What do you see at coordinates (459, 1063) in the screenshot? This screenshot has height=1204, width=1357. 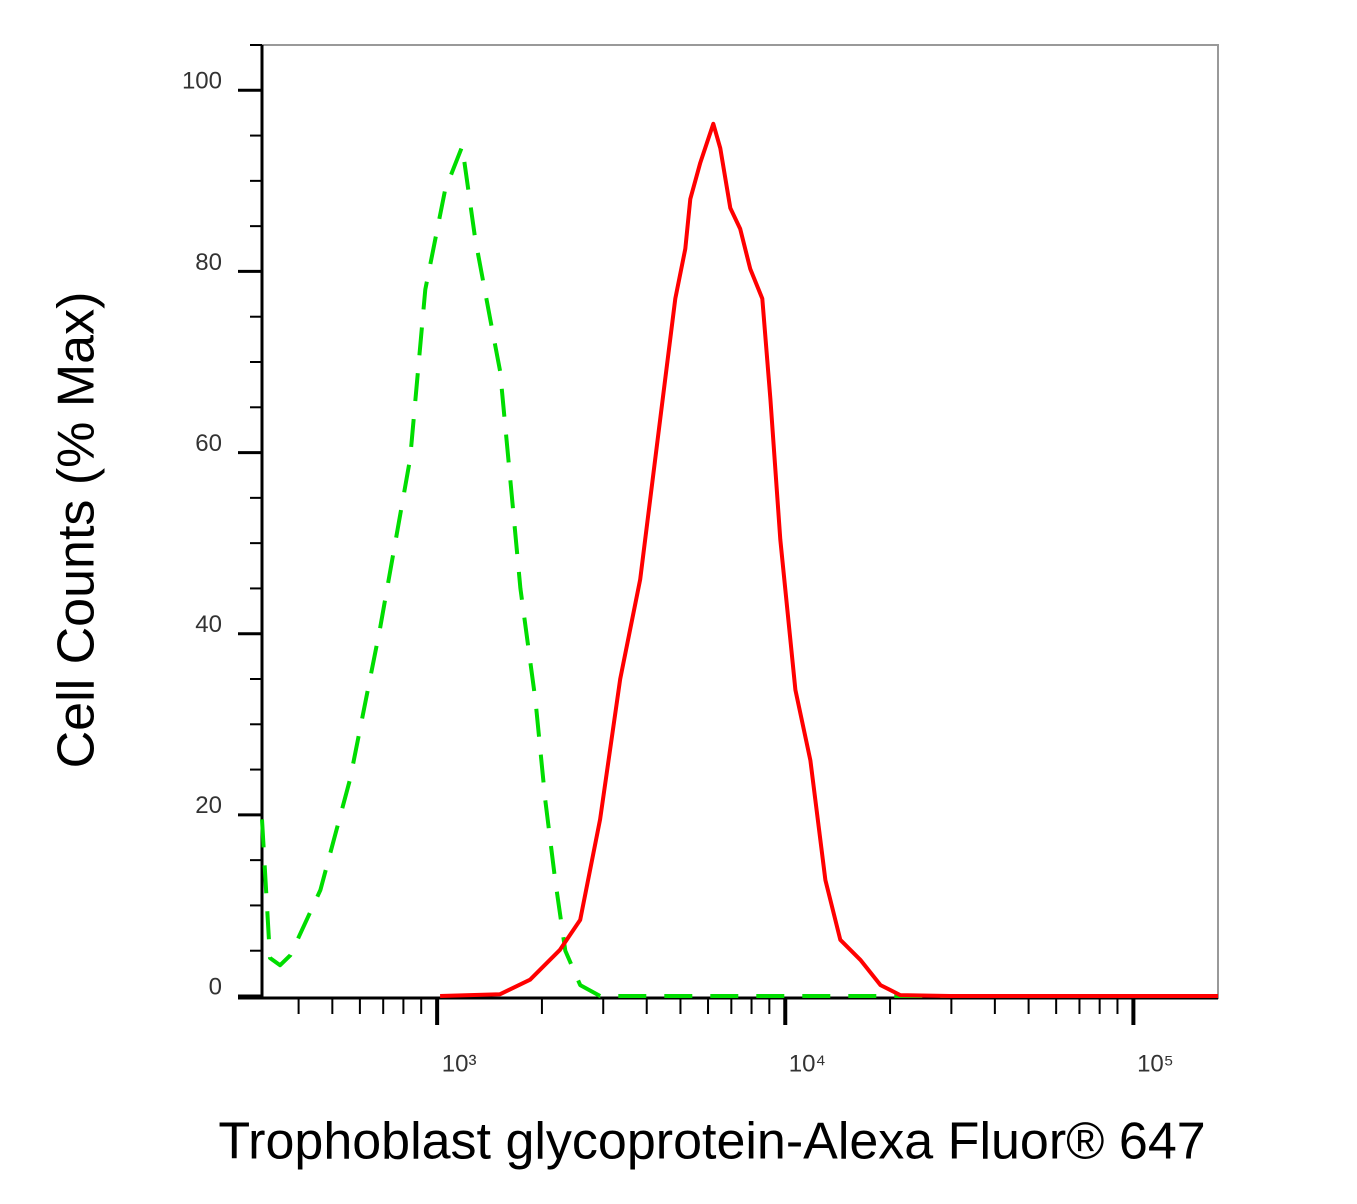 I see `x-tick-label: 10³` at bounding box center [459, 1063].